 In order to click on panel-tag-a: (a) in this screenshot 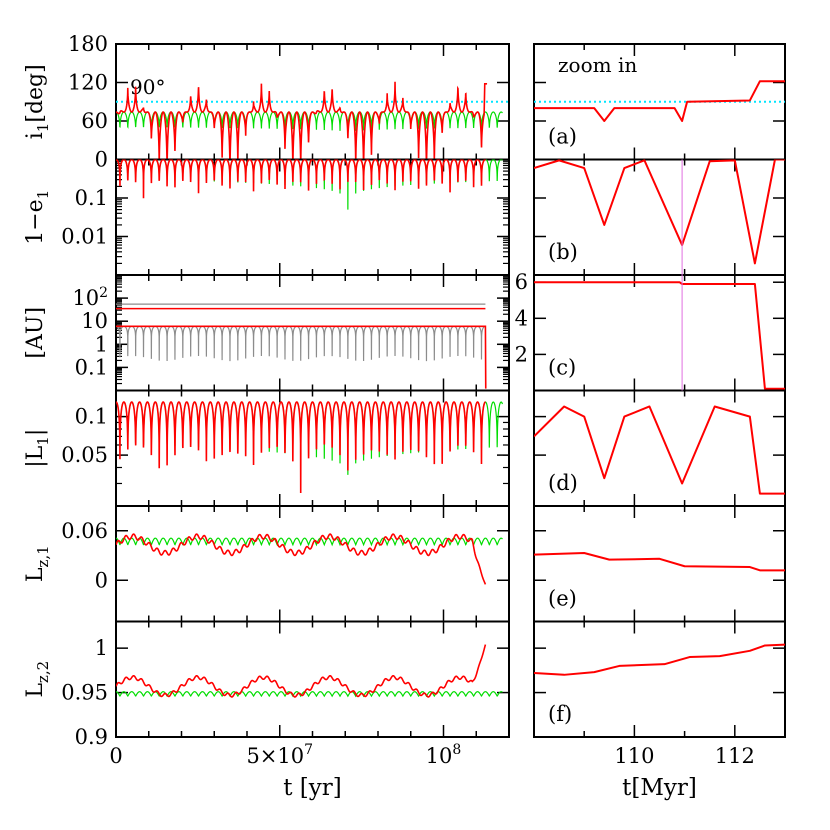, I will do `click(562, 137)`.